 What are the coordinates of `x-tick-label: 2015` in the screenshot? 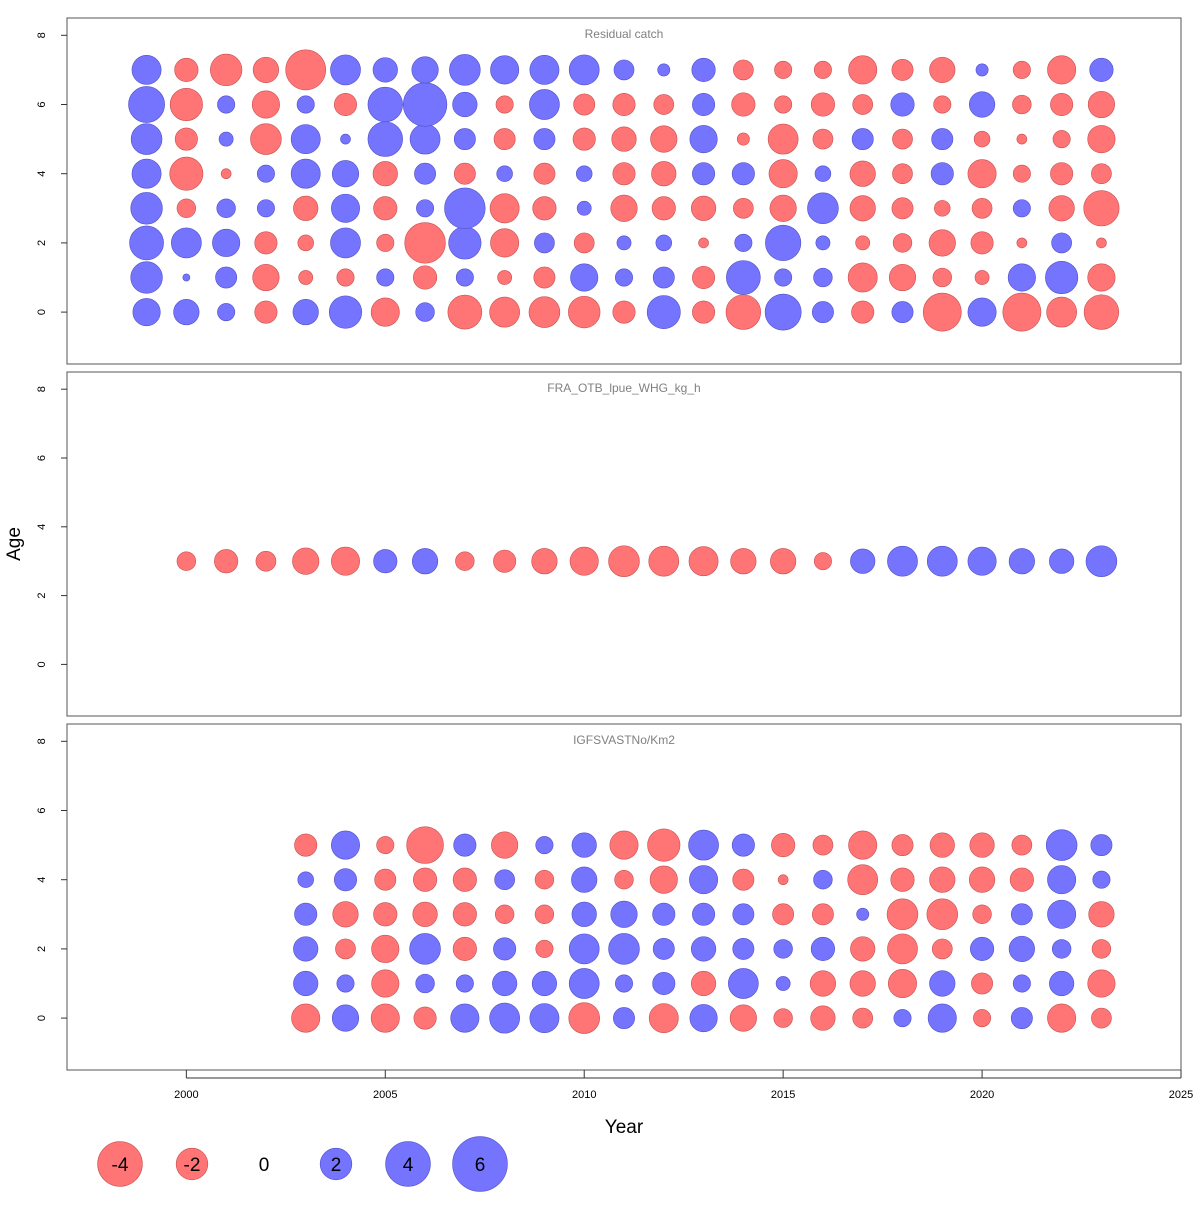 It's located at (783, 1095).